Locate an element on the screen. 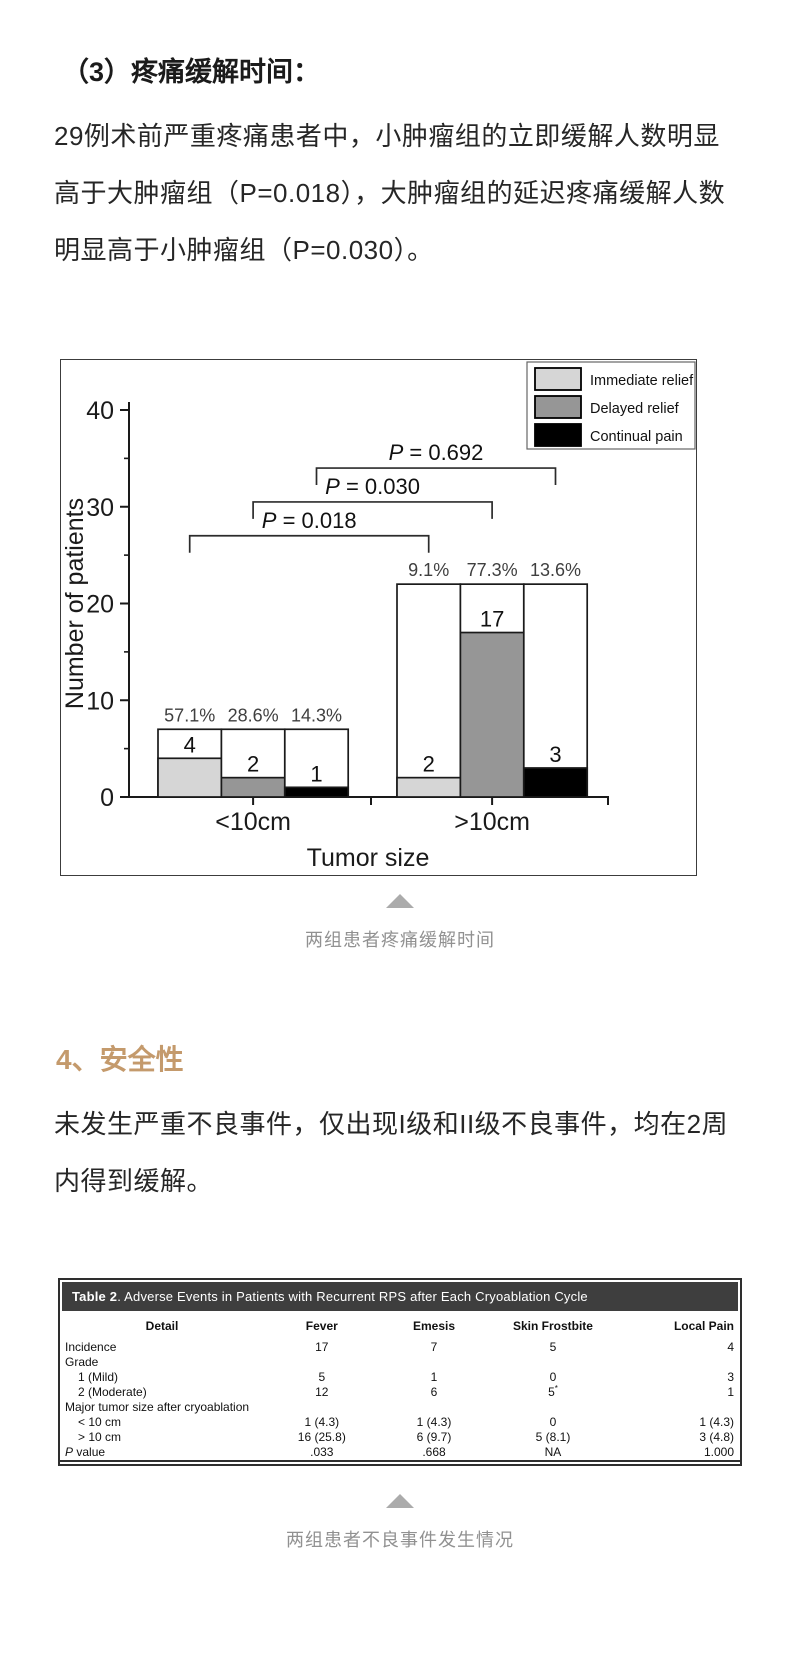 This screenshot has width=800, height=1657. table-cell: .668 is located at coordinates (434, 1452).